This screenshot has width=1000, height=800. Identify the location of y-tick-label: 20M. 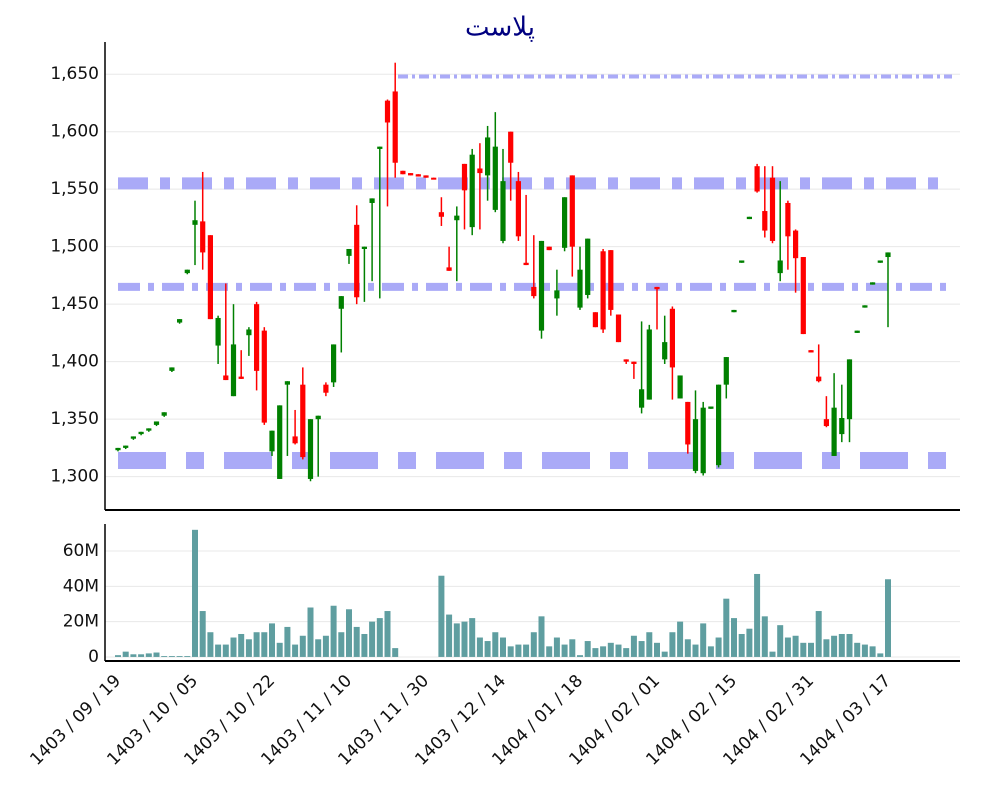
(81, 622).